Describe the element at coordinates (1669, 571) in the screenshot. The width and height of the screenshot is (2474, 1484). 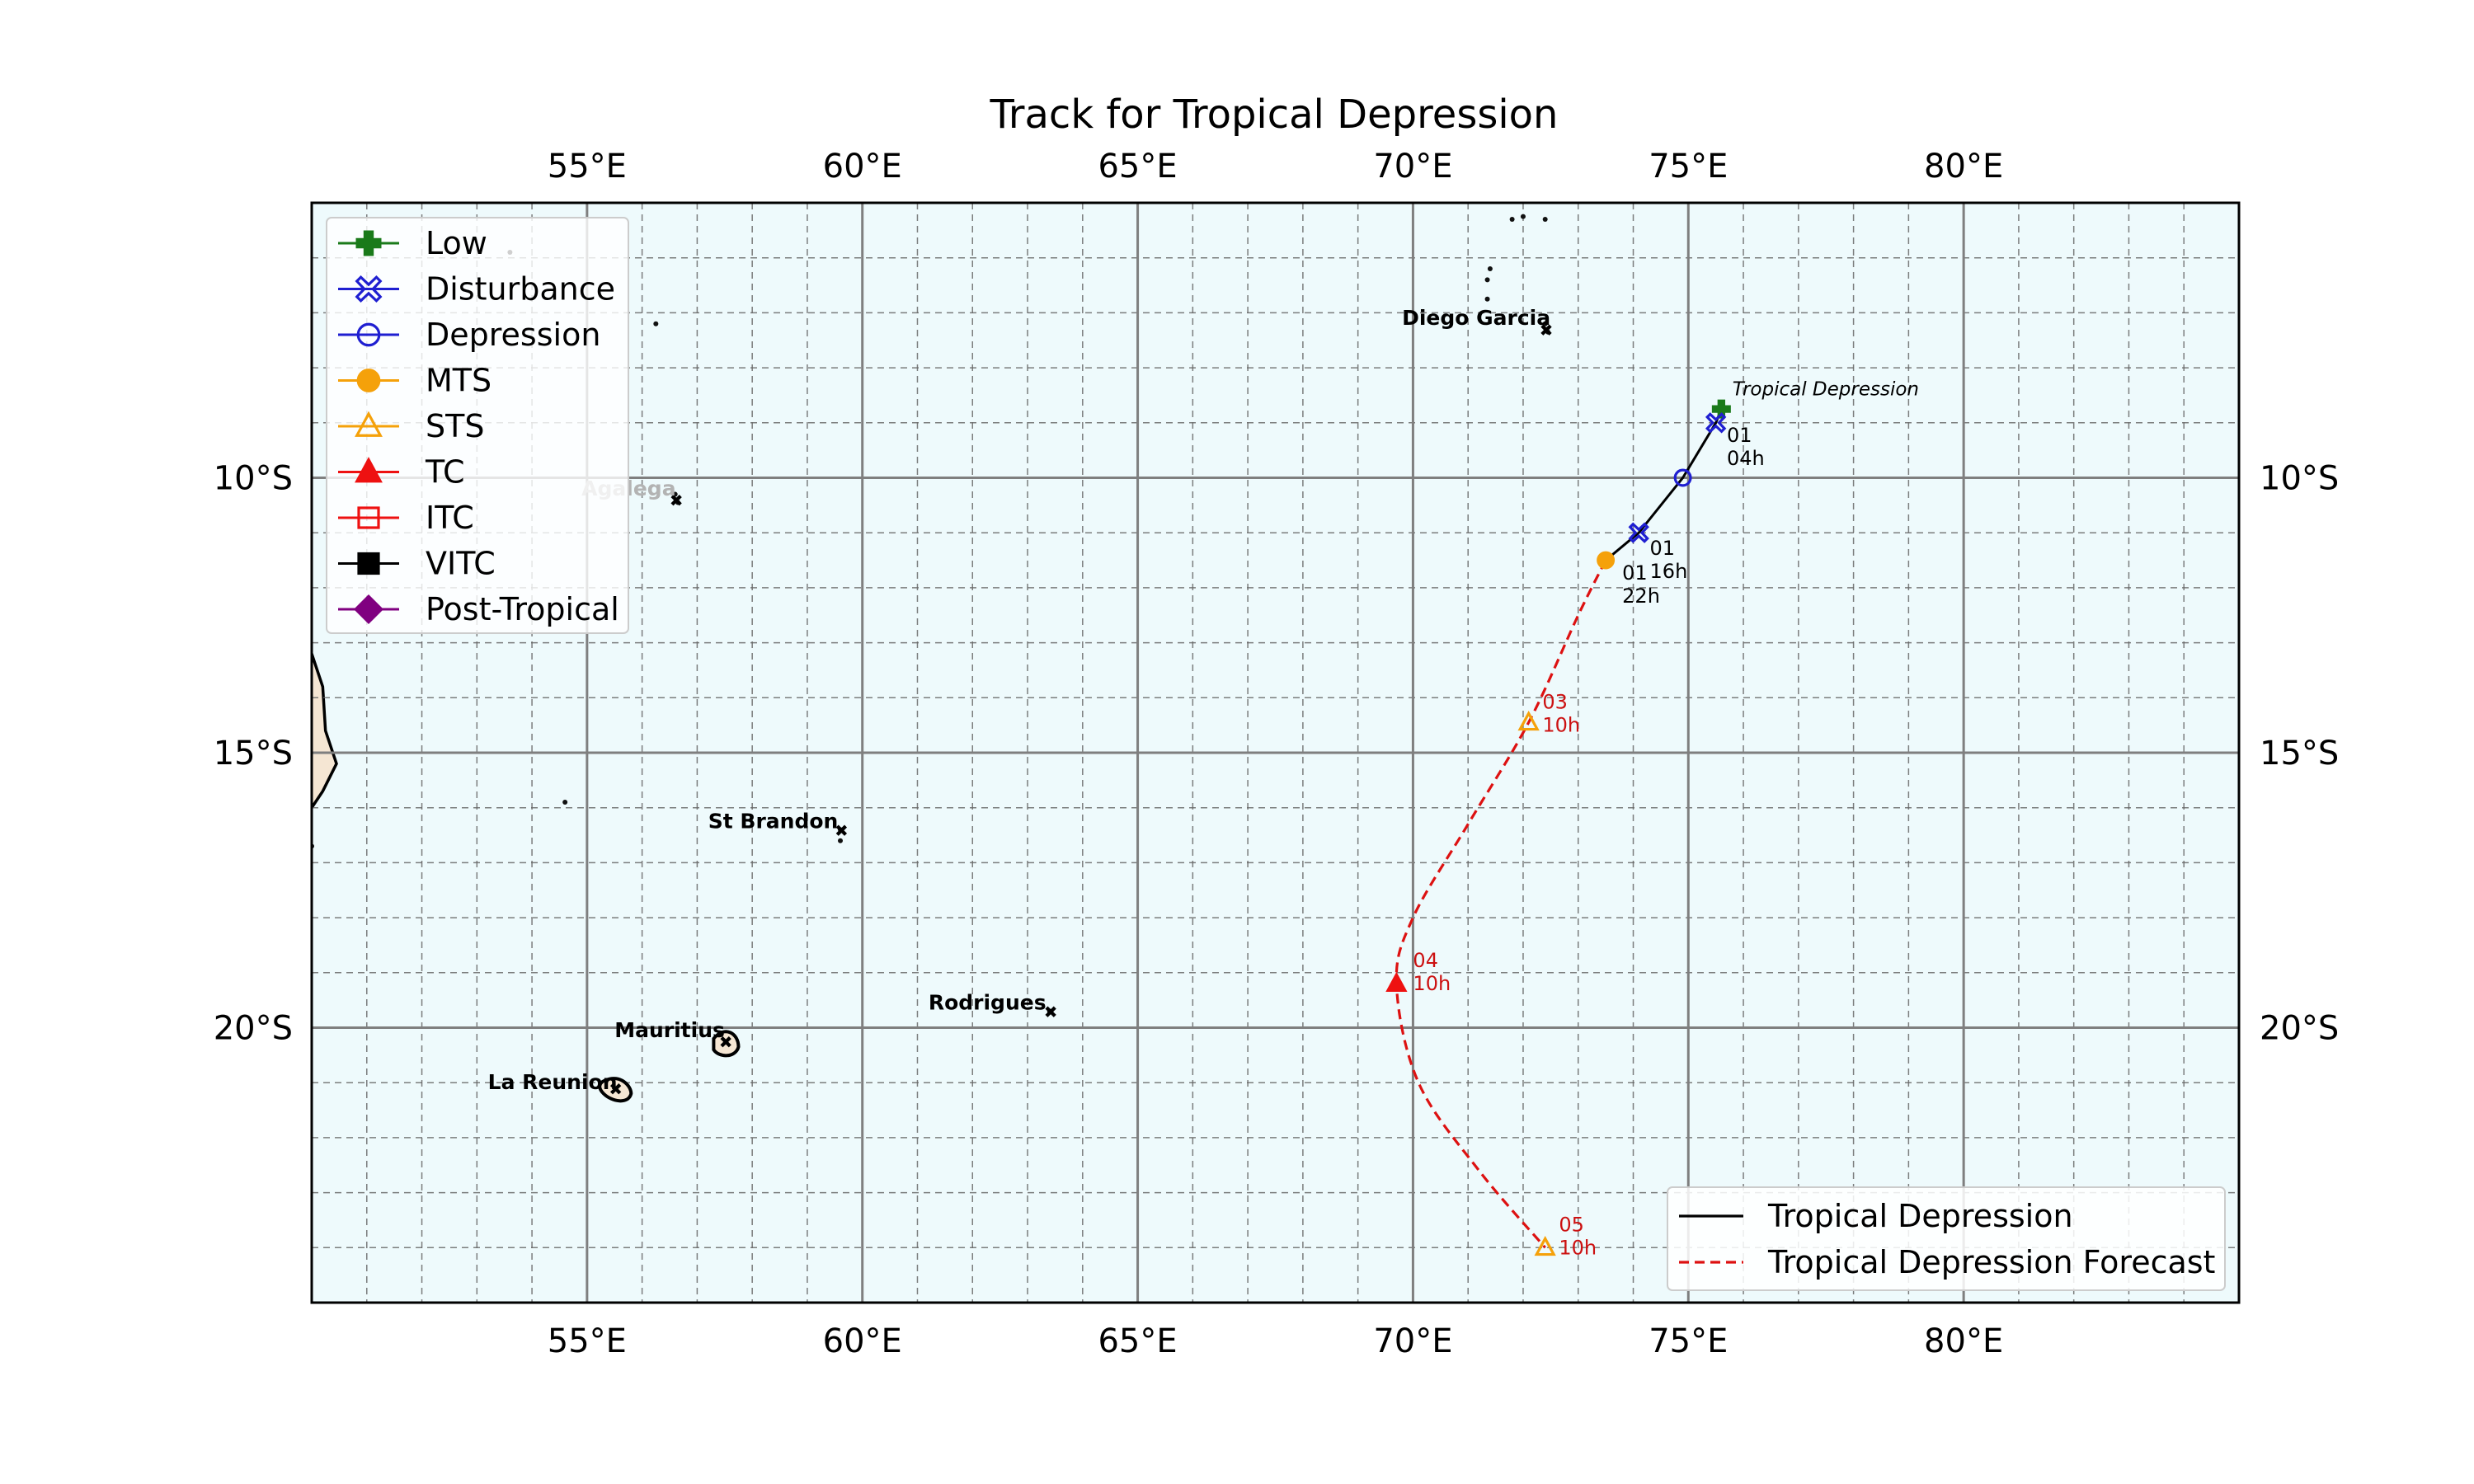
I see `time-label-line: 16h` at that location.